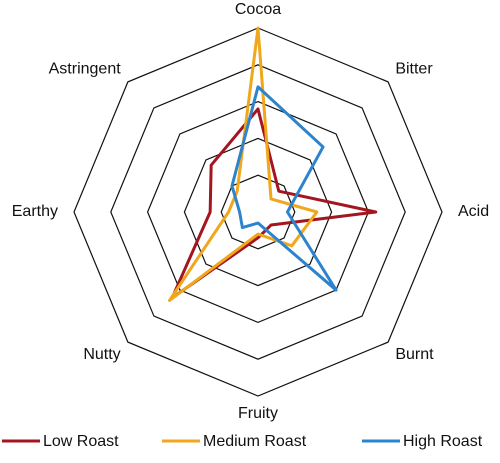 This screenshot has height=463, width=500. I want to click on grid-ring, so click(258, 212).